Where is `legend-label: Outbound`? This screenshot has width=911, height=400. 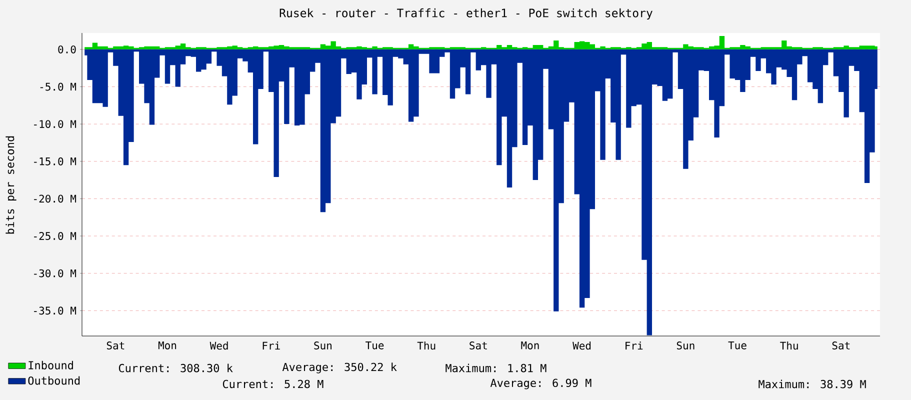 legend-label: Outbound is located at coordinates (54, 380).